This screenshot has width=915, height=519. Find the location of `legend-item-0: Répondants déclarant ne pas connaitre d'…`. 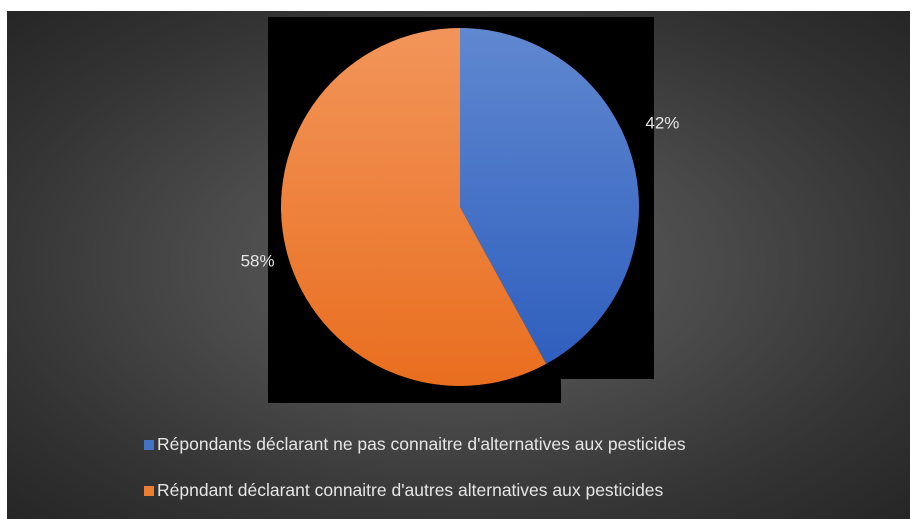

legend-item-0: Répondants déclarant ne pas connaitre d'… is located at coordinates (415, 444).